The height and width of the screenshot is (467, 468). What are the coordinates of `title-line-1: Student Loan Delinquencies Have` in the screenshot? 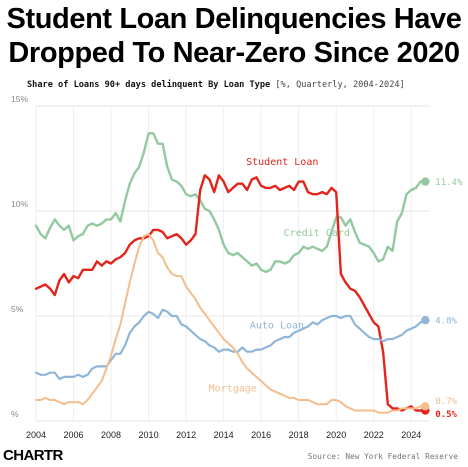 It's located at (234, 19).